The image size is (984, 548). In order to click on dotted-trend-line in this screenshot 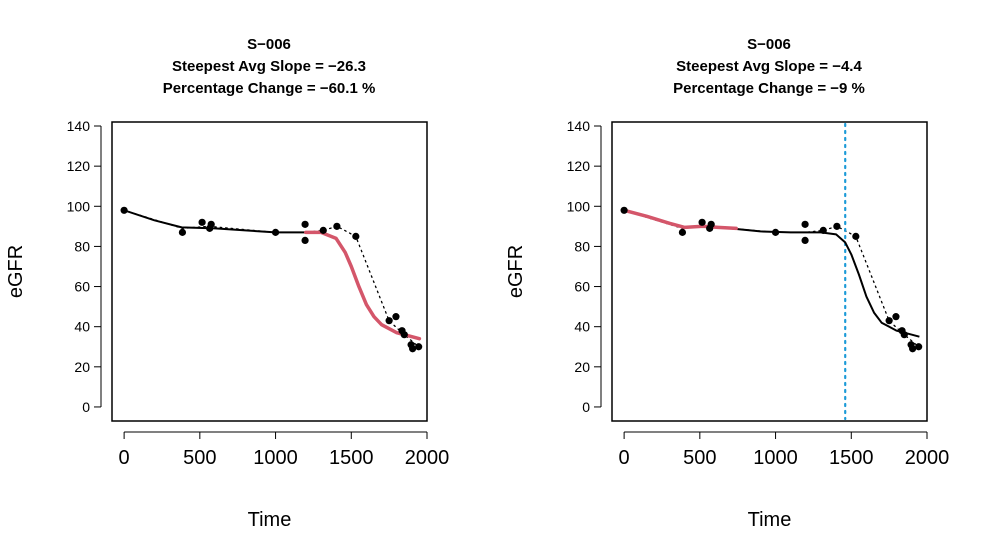, I will do `click(271, 278)`.